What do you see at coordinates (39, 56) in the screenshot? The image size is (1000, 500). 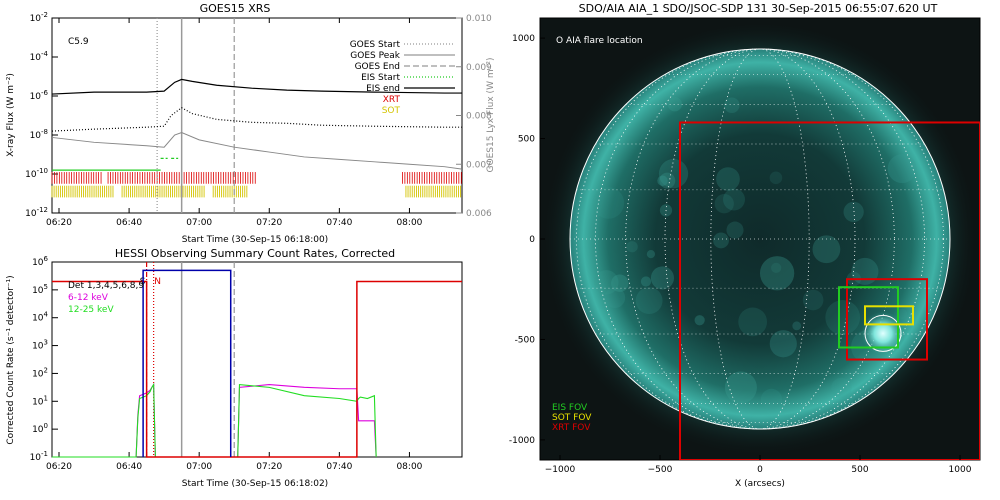 I see `goes-ytick-label: 10⁻⁴` at bounding box center [39, 56].